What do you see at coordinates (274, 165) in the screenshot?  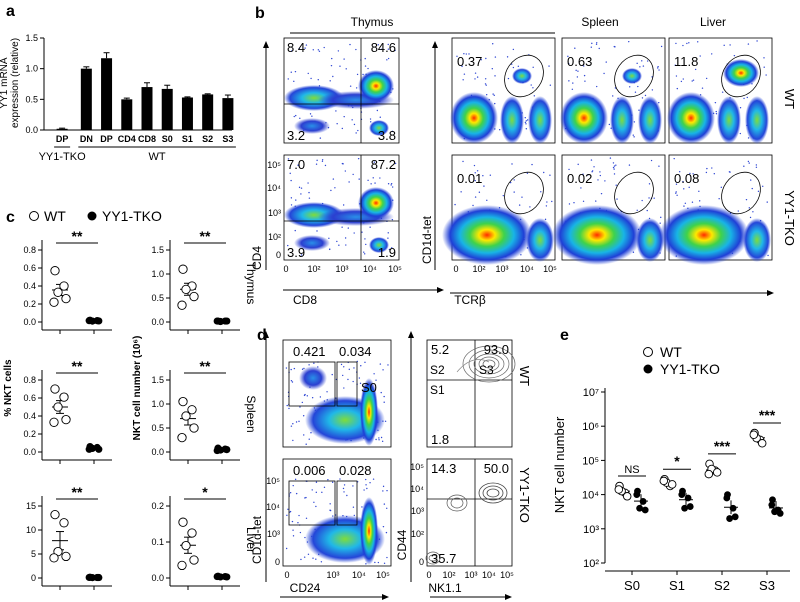 I see `cd4-tick-label: 10⁵` at bounding box center [274, 165].